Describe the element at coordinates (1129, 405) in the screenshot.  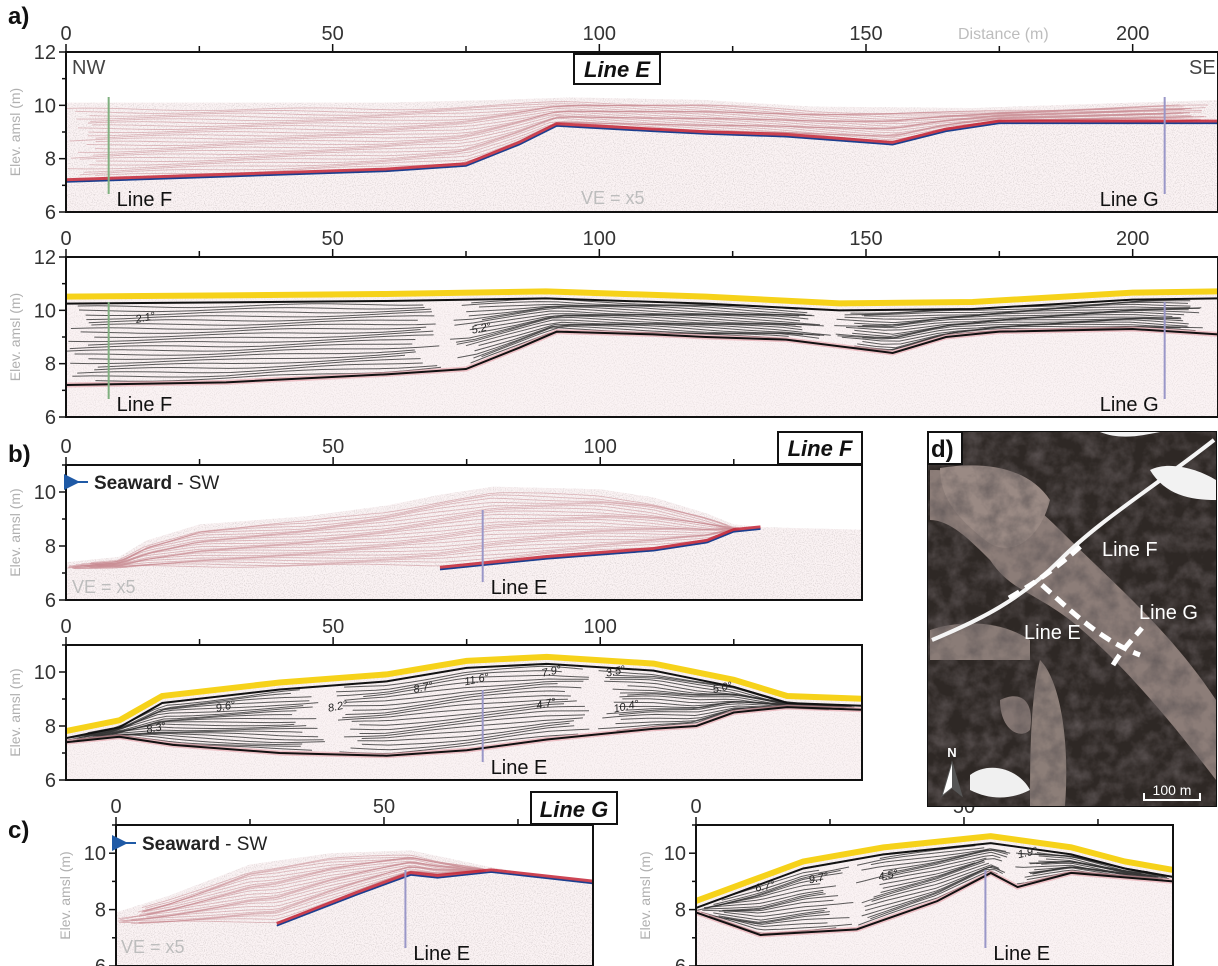
I see `crossing-label-a-interp-1: Line G` at that location.